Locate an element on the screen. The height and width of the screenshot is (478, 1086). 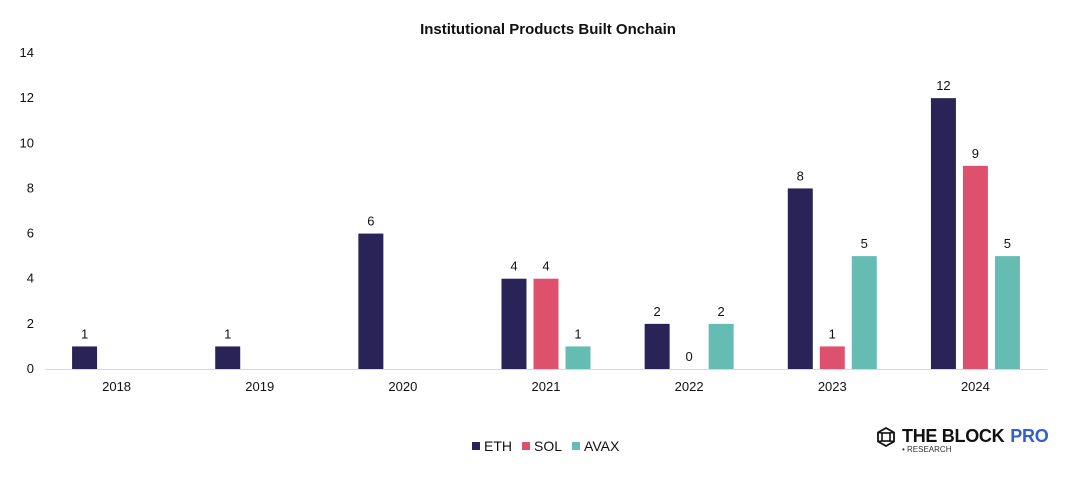
y-tick-label: 8 is located at coordinates (30, 187).